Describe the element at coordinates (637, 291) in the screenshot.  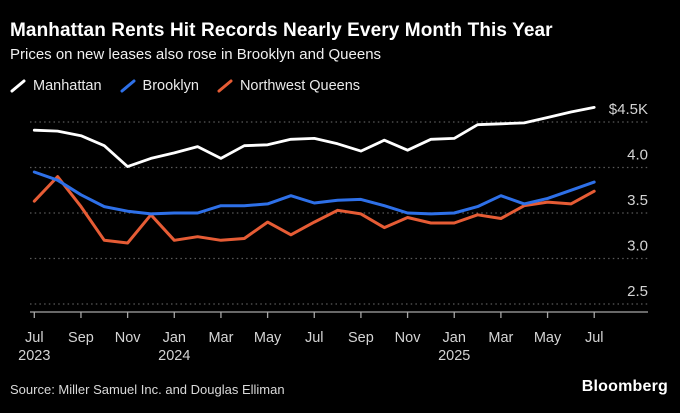
I see `y-axis-label-2.5: 2.5` at that location.